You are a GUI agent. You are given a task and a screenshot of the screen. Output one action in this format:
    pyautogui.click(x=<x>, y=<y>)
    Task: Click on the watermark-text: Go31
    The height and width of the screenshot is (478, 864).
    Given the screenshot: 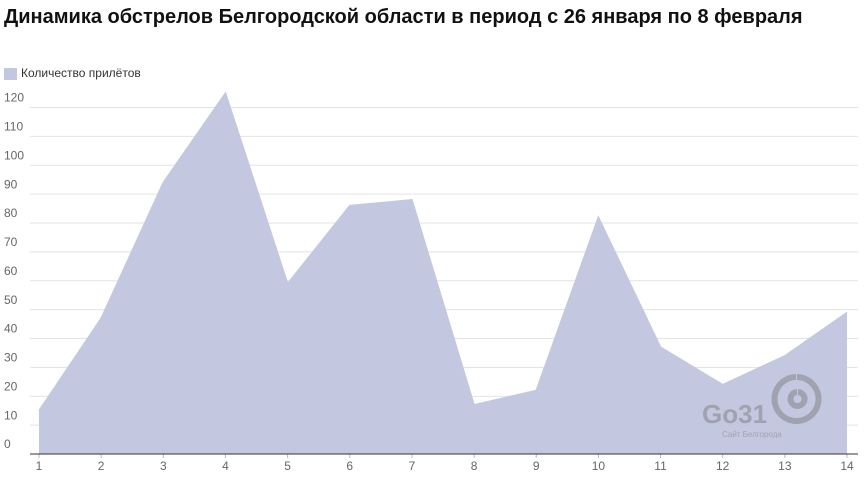 What is the action you would take?
    pyautogui.click(x=734, y=414)
    